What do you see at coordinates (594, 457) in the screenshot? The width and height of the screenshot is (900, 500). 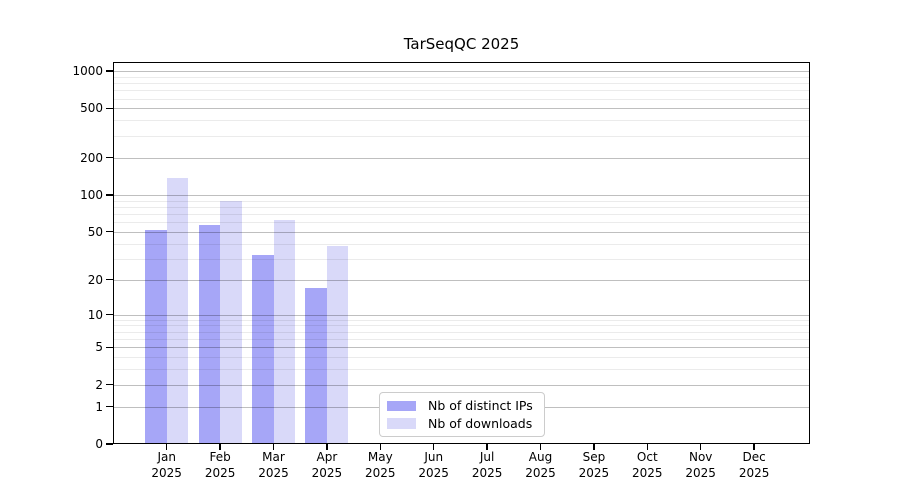 I see `x-tick-month: Sep` at bounding box center [594, 457].